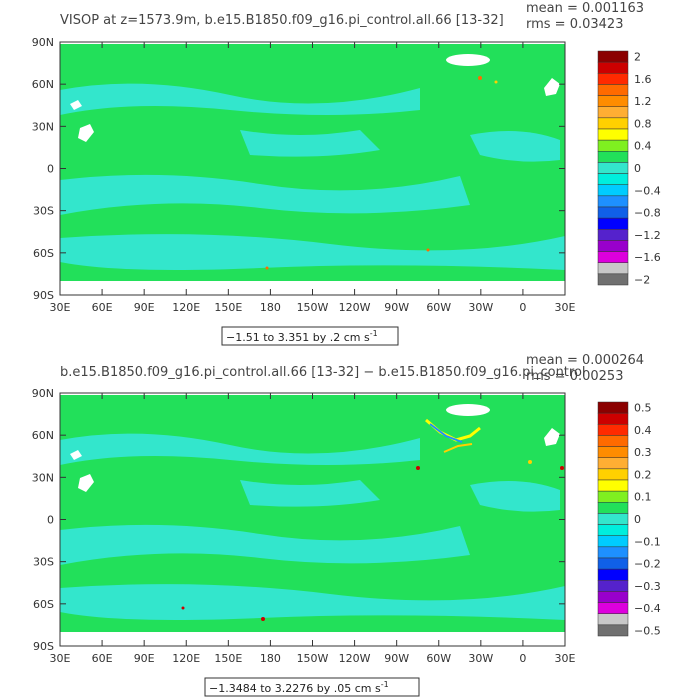 This screenshot has width=700, height=700. I want to click on colorbar-label: 0.2, so click(643, 474).